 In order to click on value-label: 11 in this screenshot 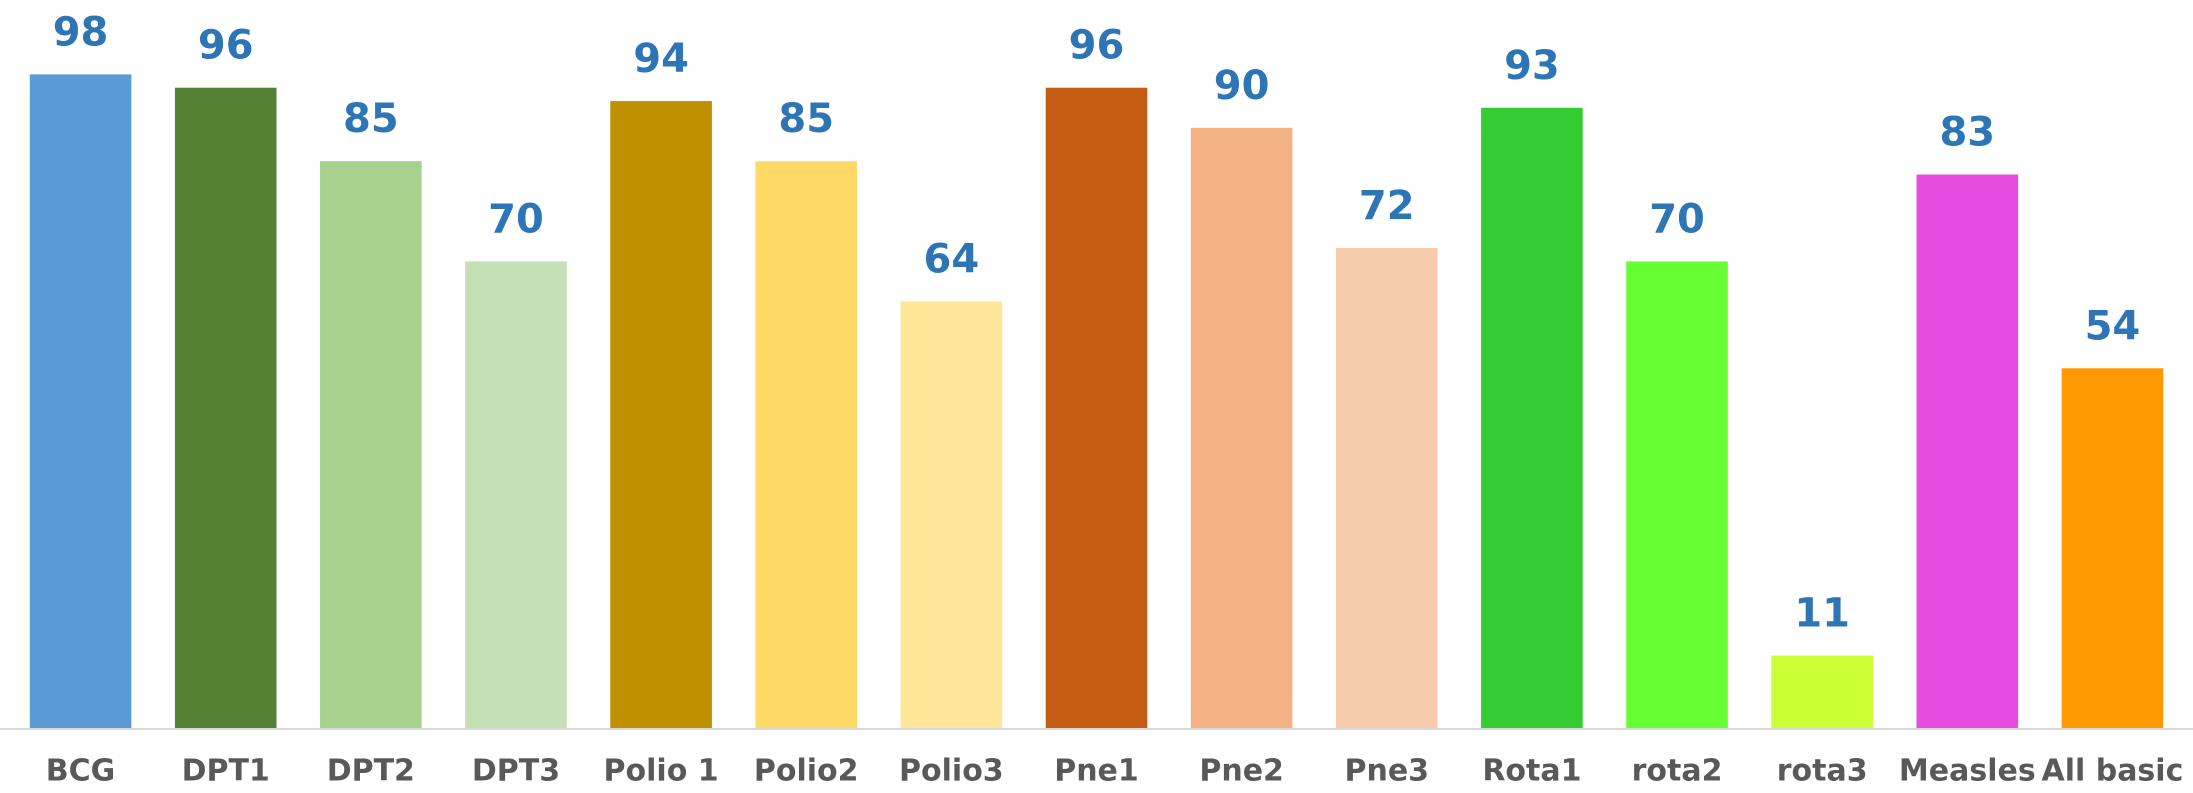, I will do `click(1822, 614)`.